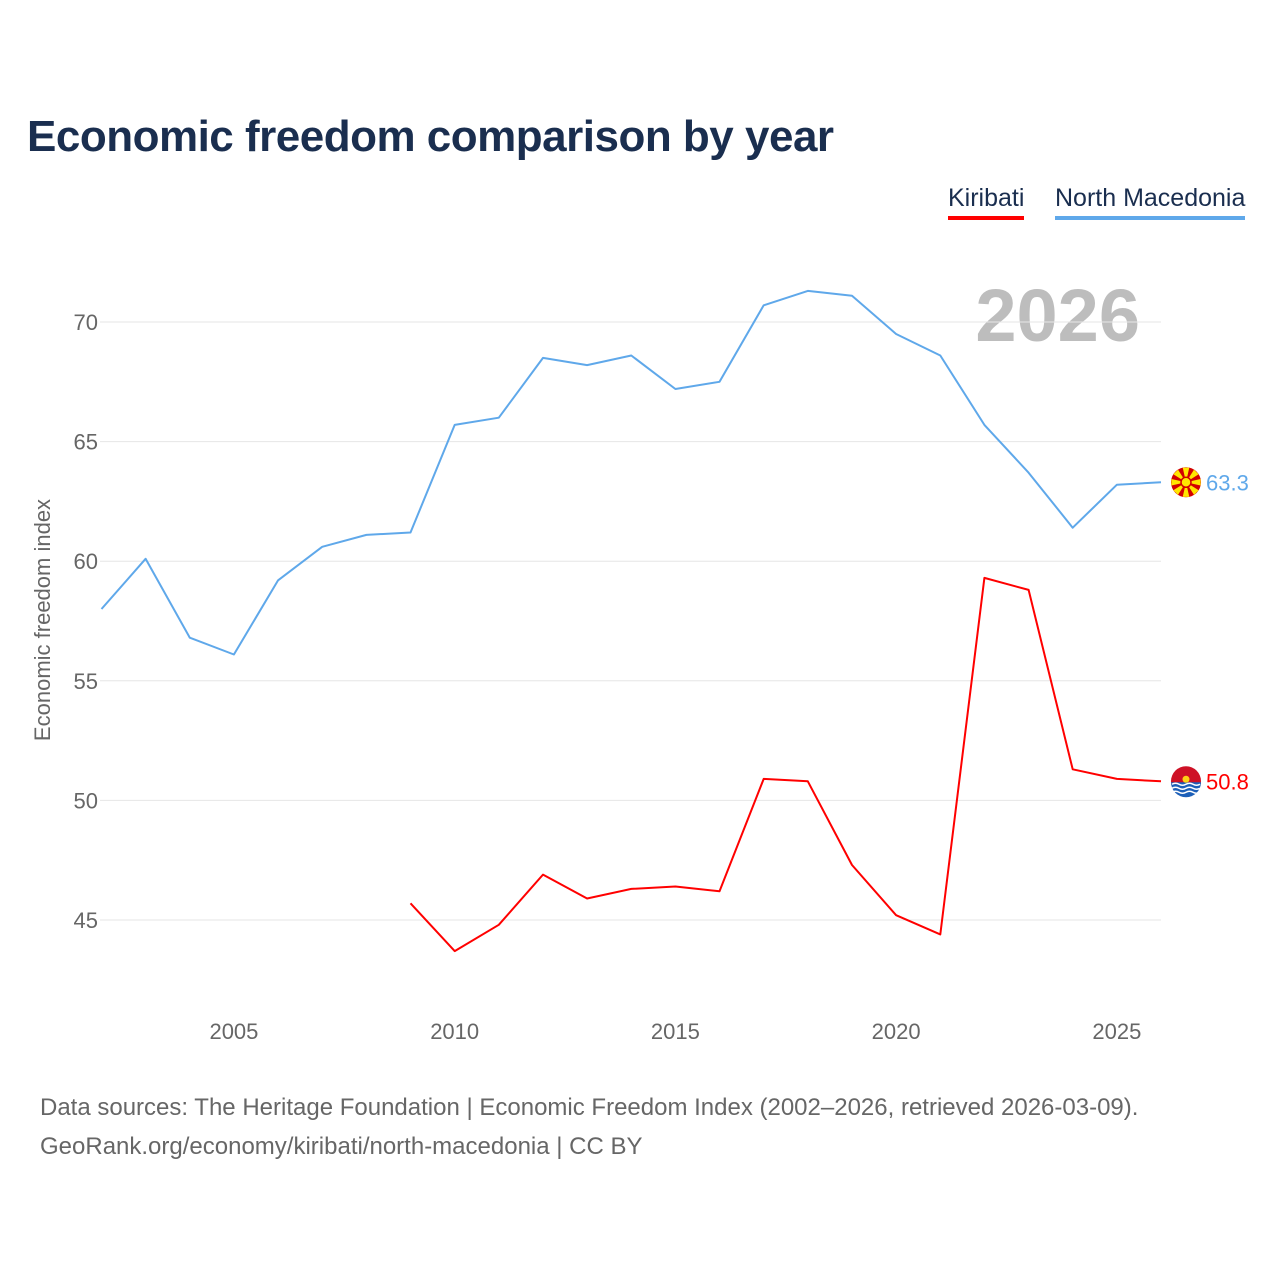  I want to click on y-axis-label: Economic freedom index, so click(42, 620).